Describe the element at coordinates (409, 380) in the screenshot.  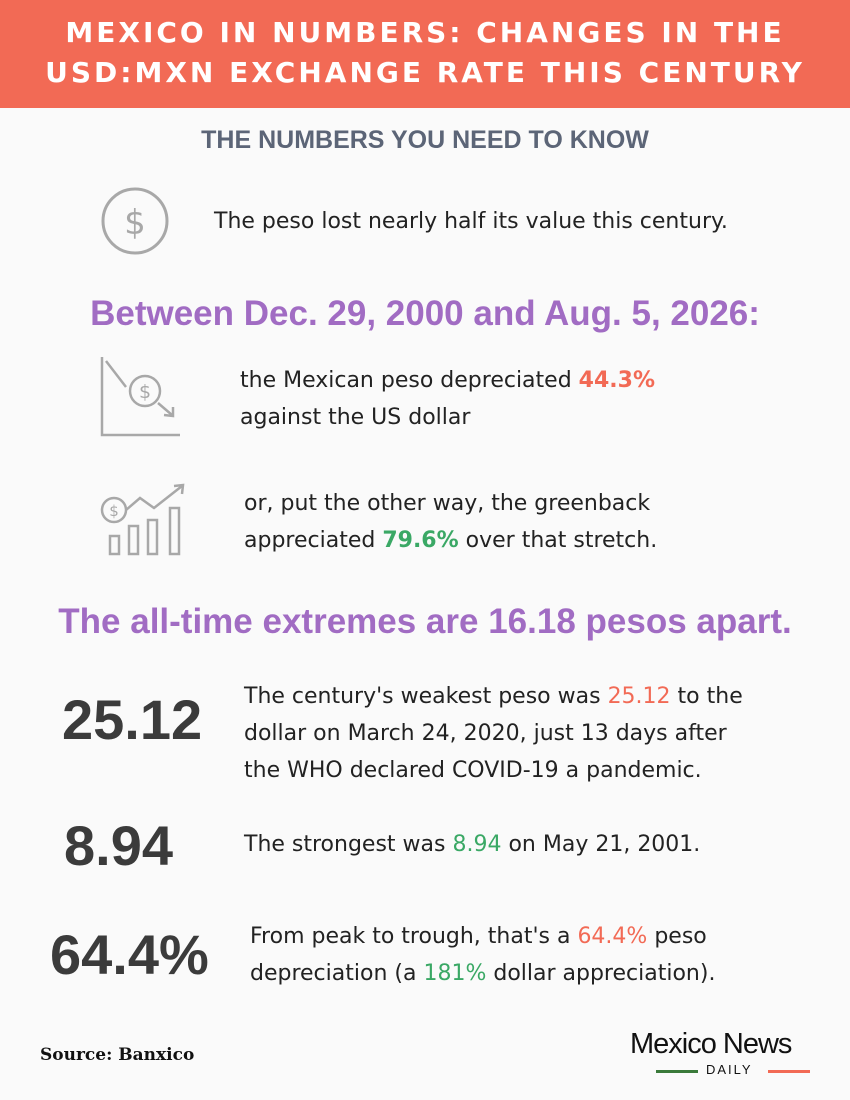
I see `fact-peso-depreciation-text: the Mexican peso depreciated` at that location.